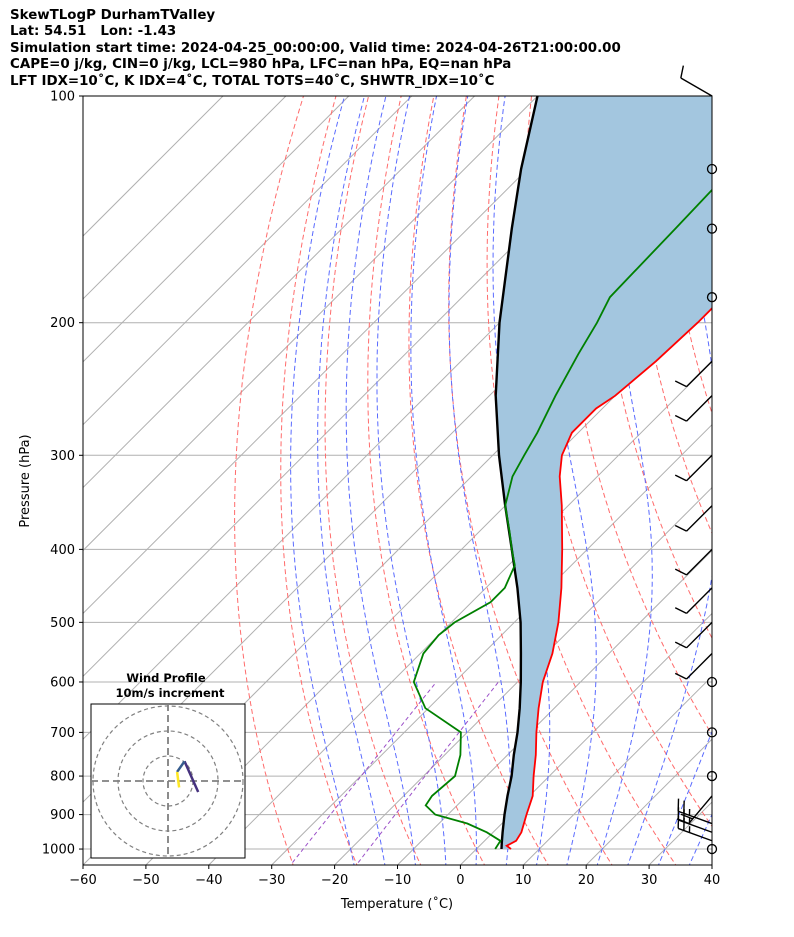  I want to click on chart-title: SkewTLogP DurhamTValley, so click(113, 15).